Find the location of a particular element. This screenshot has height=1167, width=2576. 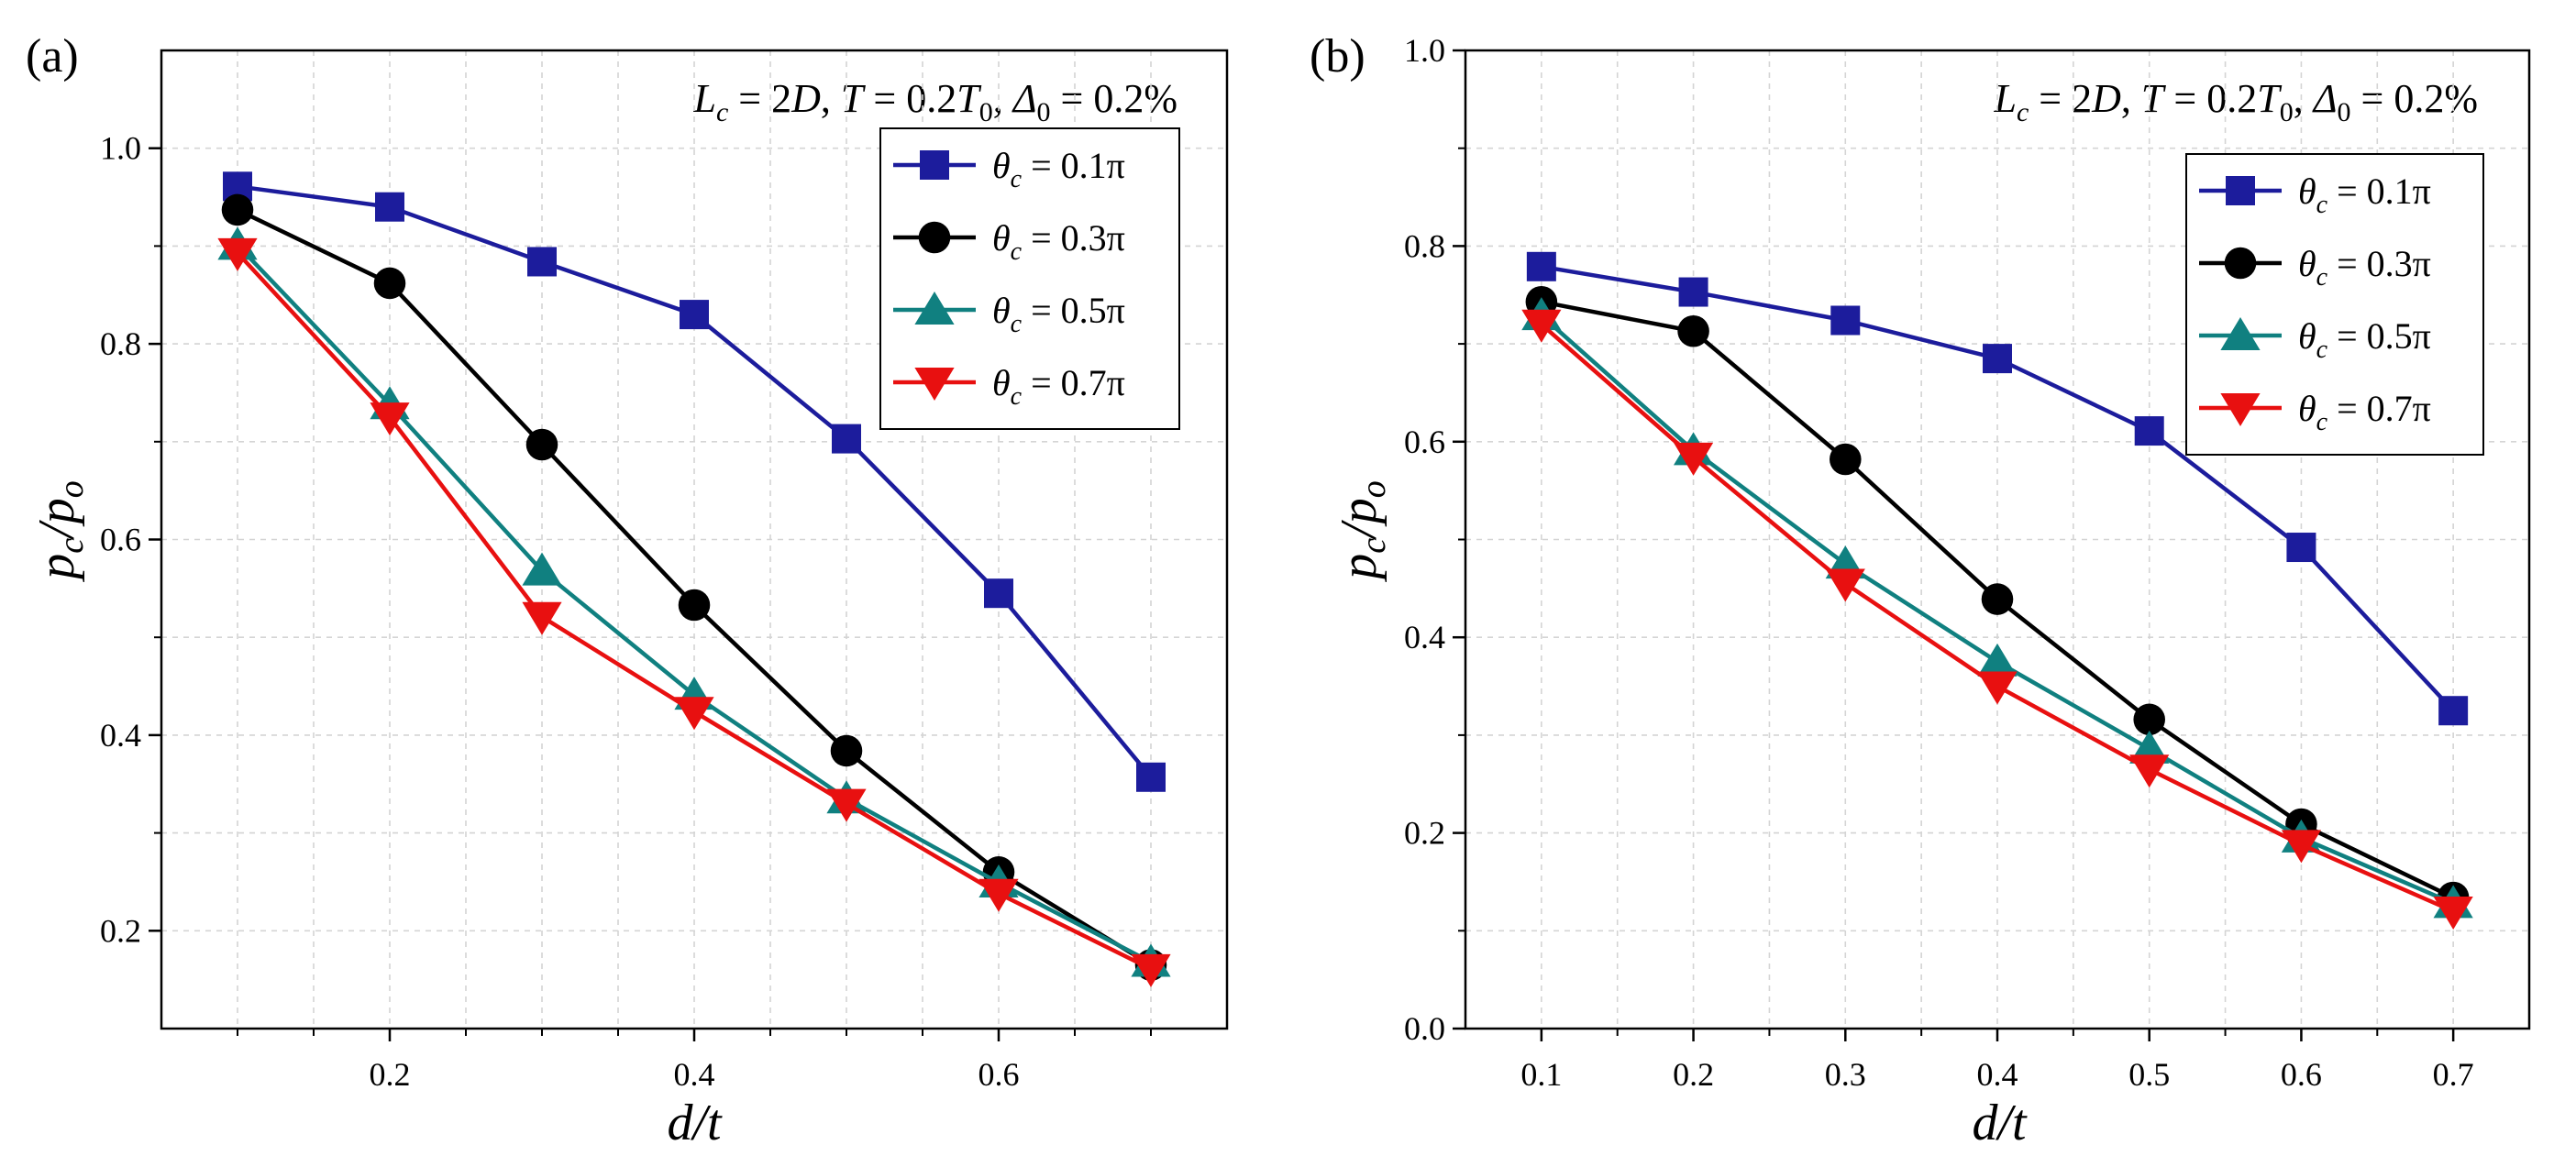

panel-b-x-tick-label: 0.3 is located at coordinates (1845, 1074).